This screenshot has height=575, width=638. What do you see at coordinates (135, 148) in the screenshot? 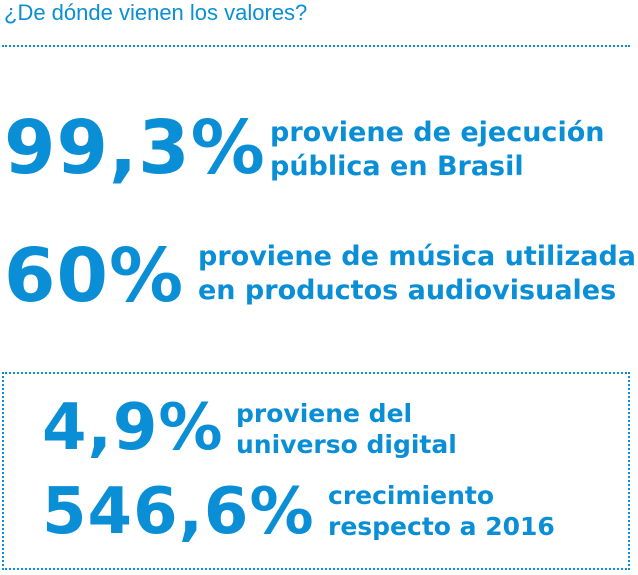
I see `stat-value-execution: 99,3%` at bounding box center [135, 148].